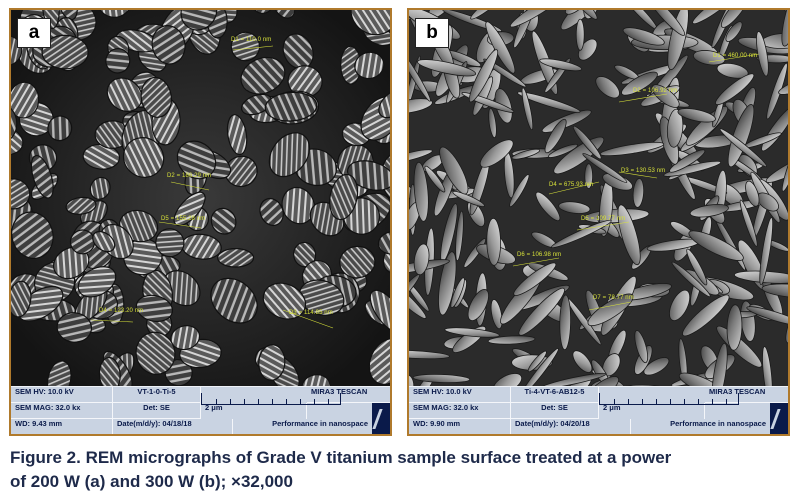 This screenshot has width=800, height=503. I want to click on measurement-label: D4 = 675.93 nm, so click(571, 185).